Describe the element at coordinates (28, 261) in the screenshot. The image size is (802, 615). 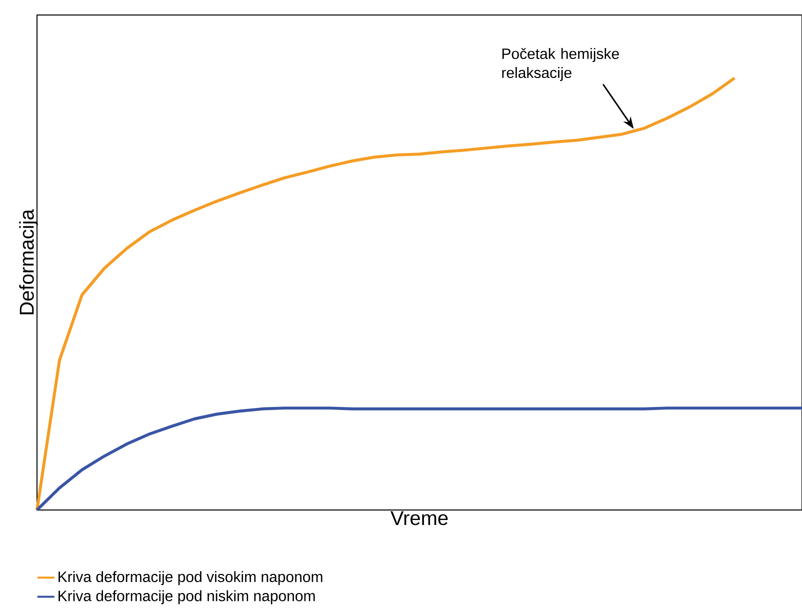
I see `y-axis-title: Deformacija` at that location.